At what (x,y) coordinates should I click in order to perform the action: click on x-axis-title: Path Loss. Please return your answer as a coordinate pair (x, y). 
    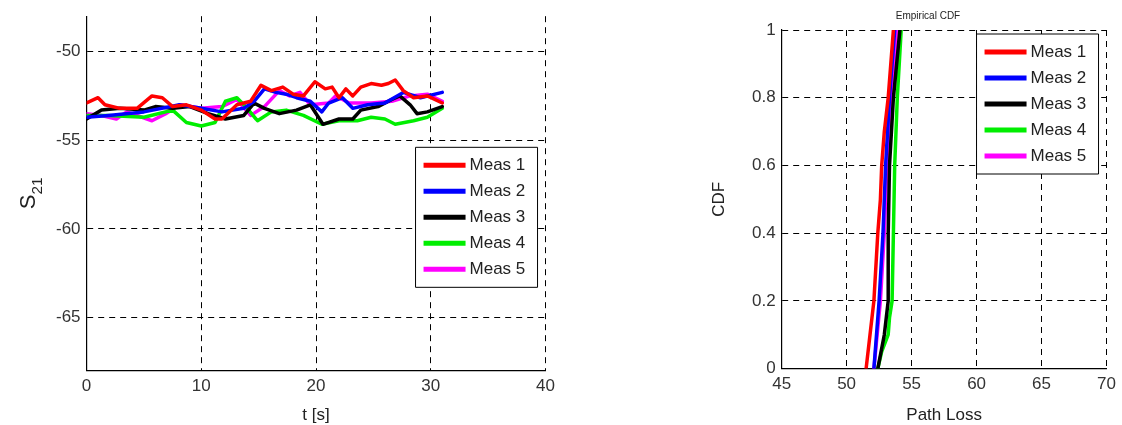
    Looking at the image, I should click on (944, 414).